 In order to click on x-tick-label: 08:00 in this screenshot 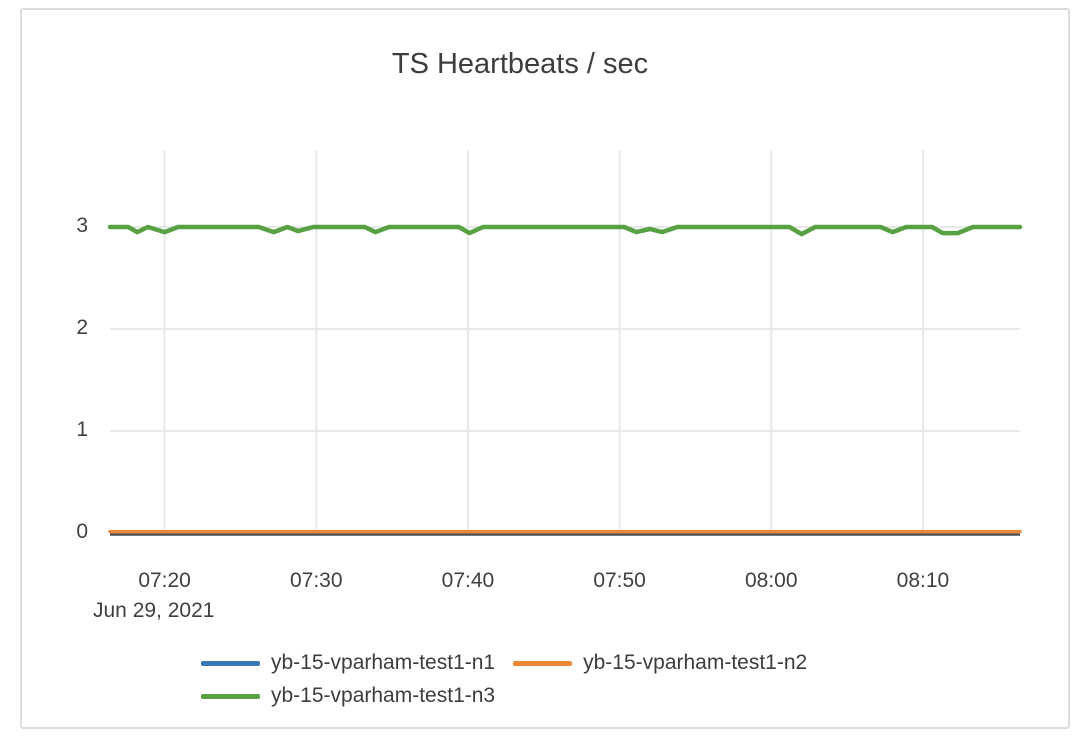, I will do `click(771, 580)`.